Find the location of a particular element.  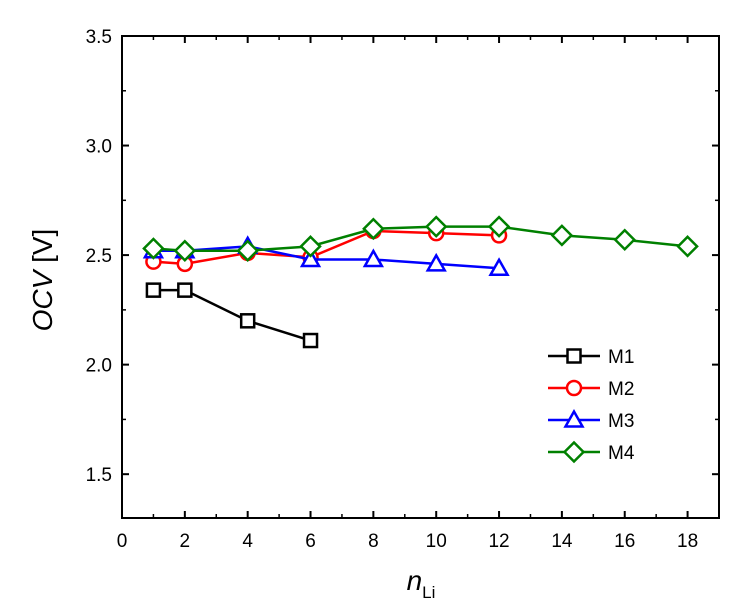

legend-label: M4 is located at coordinates (621, 453).